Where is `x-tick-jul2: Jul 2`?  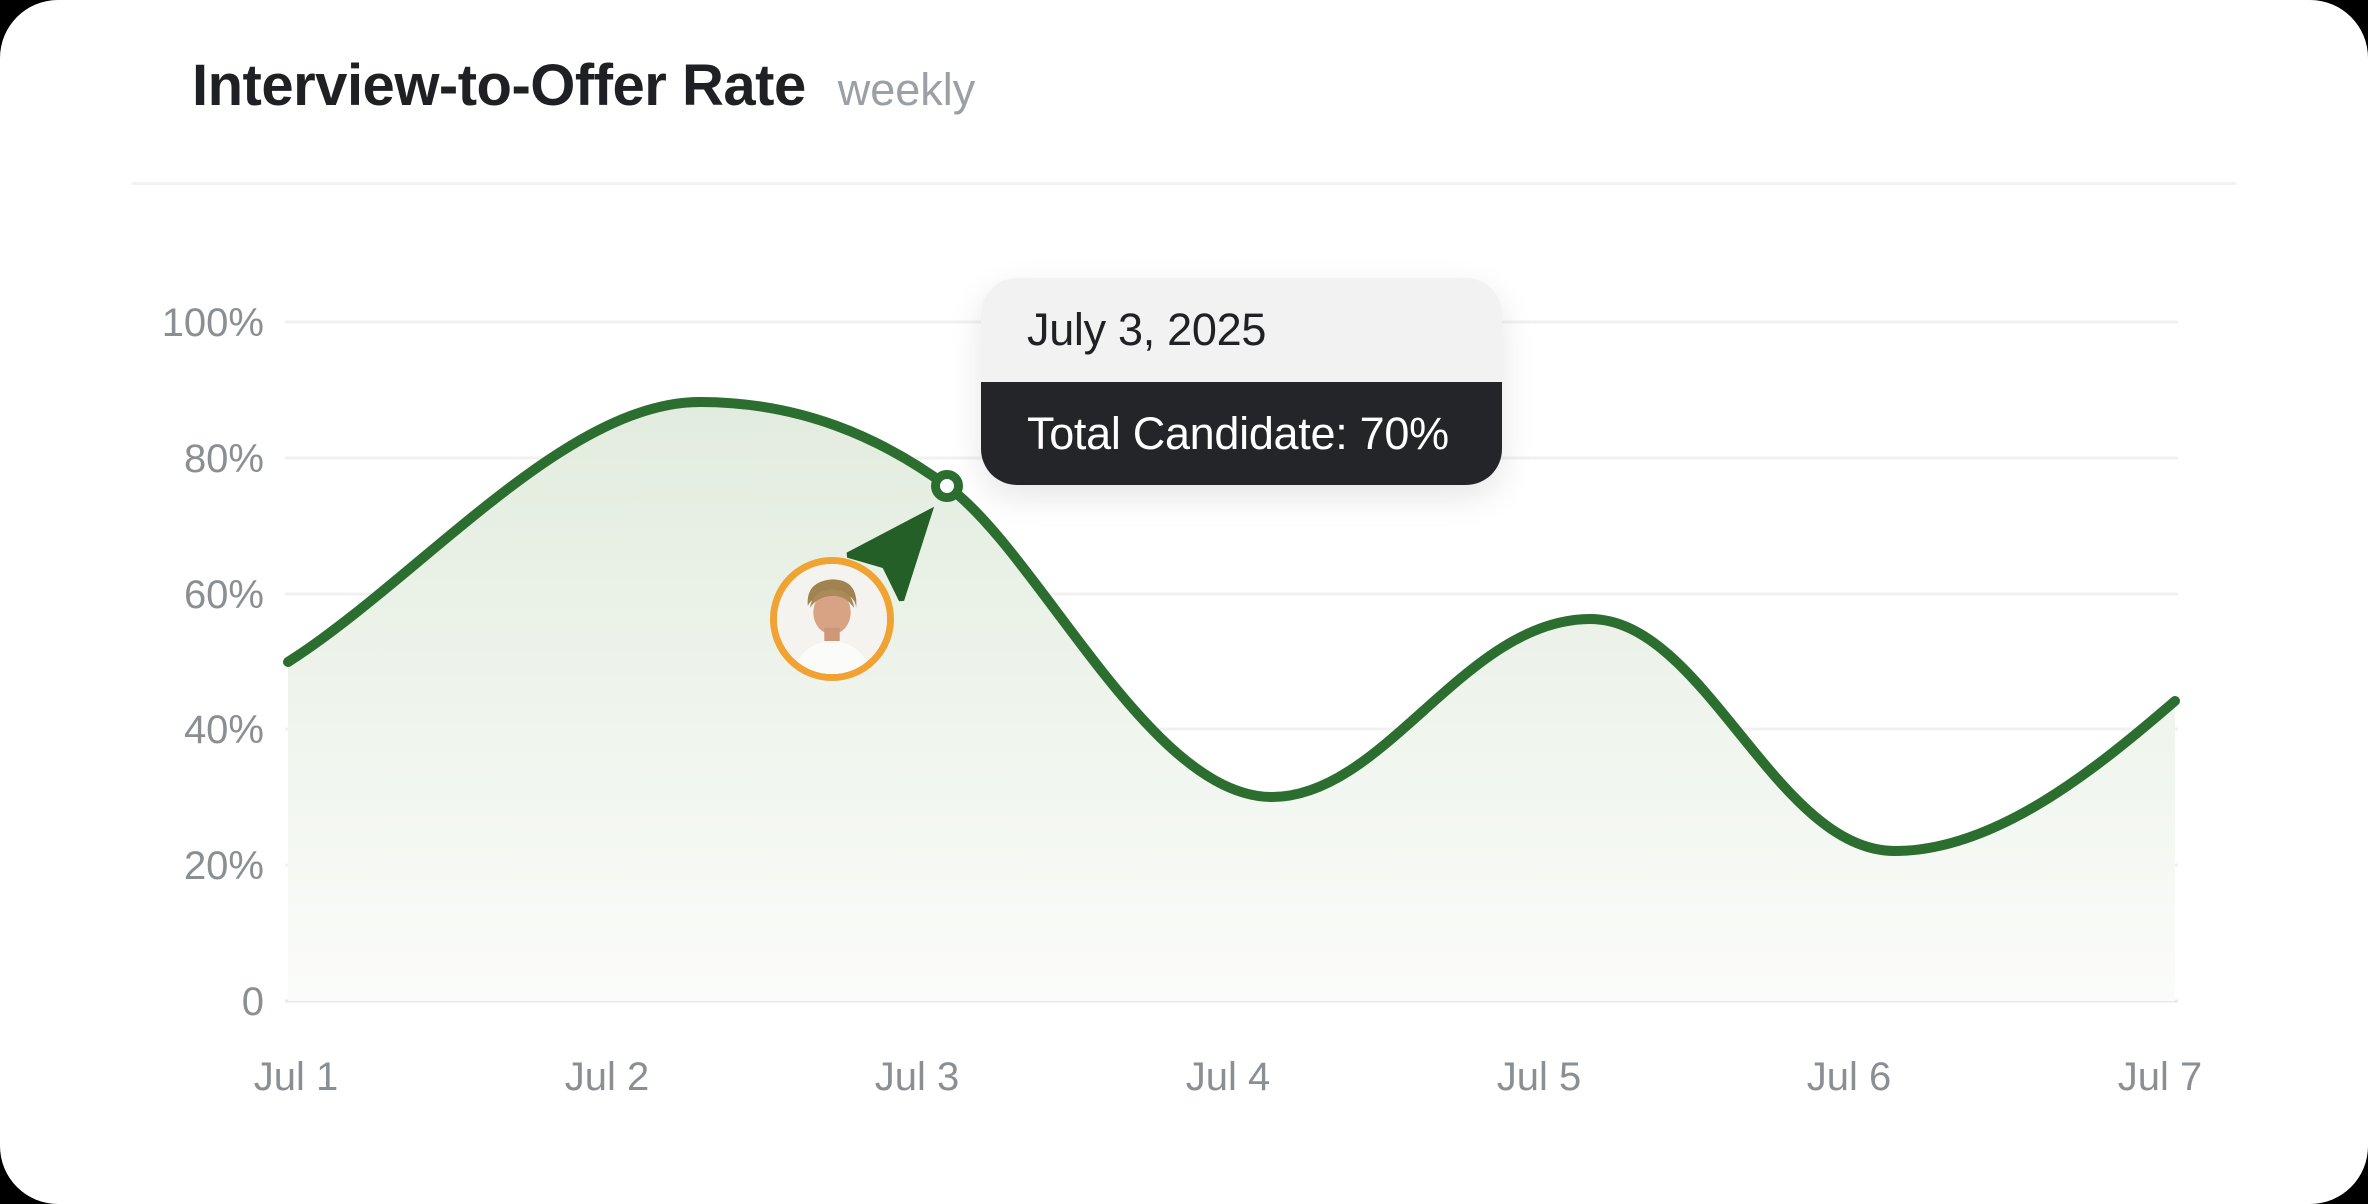 x-tick-jul2: Jul 2 is located at coordinates (607, 1077).